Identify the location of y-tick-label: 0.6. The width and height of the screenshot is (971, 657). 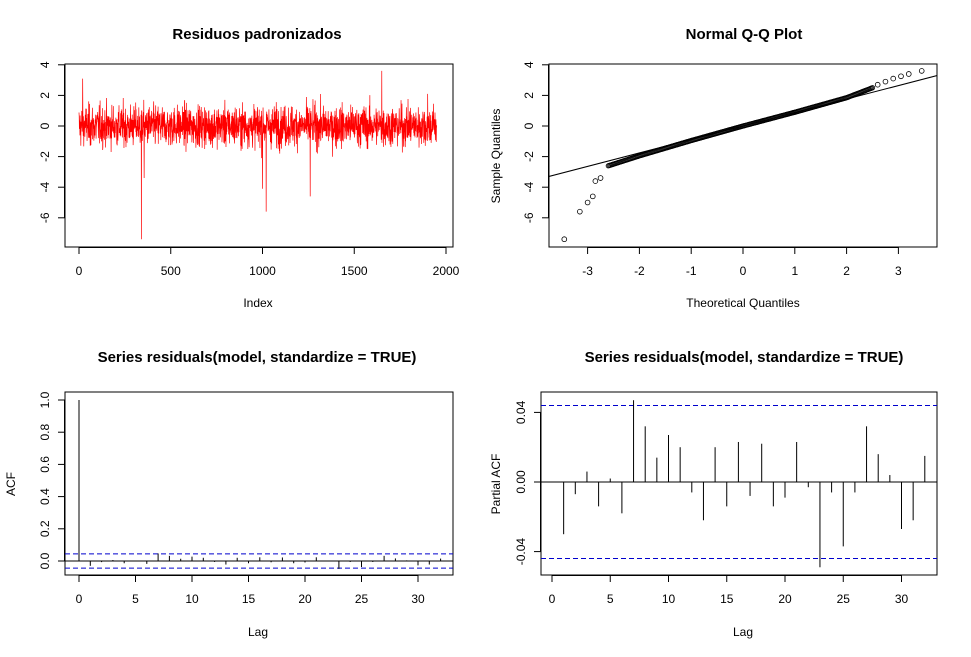
(45, 464).